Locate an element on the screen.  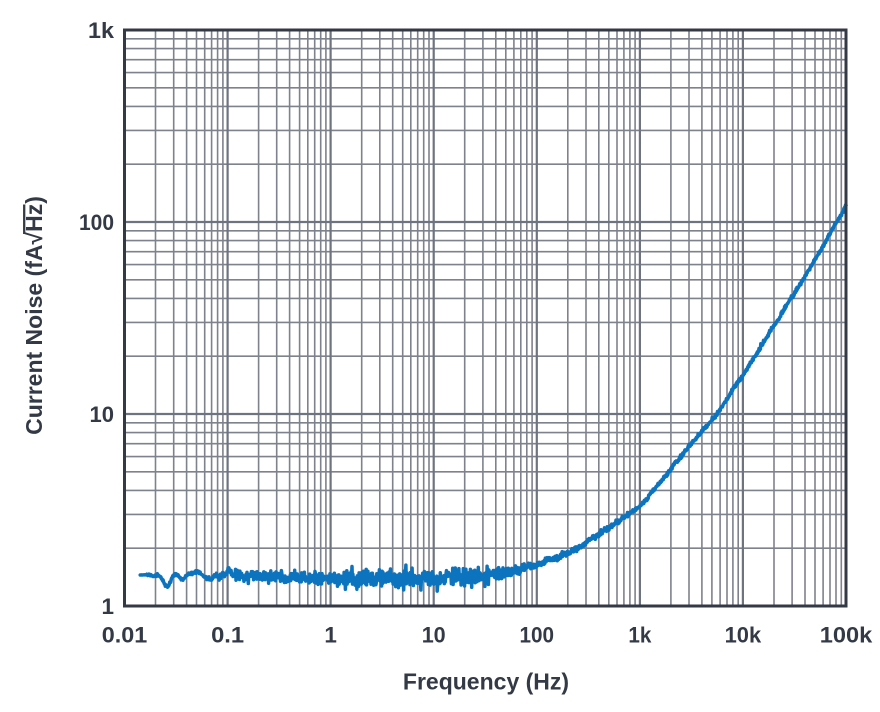
svg-text: 10k is located at coordinates (743, 635).